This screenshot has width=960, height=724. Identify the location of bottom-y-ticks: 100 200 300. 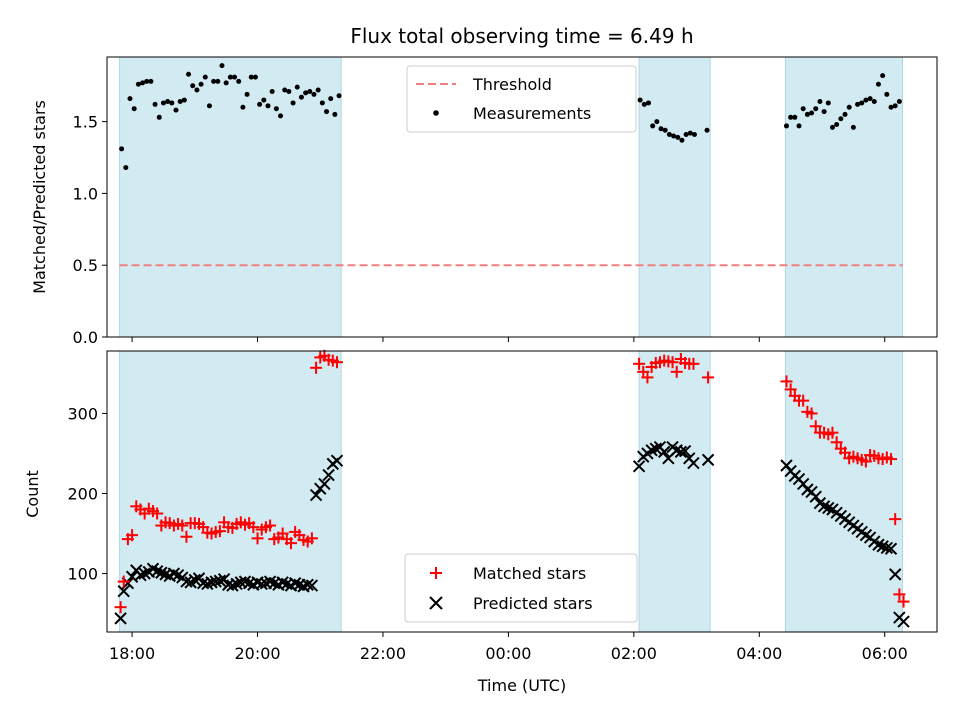
(87, 494).